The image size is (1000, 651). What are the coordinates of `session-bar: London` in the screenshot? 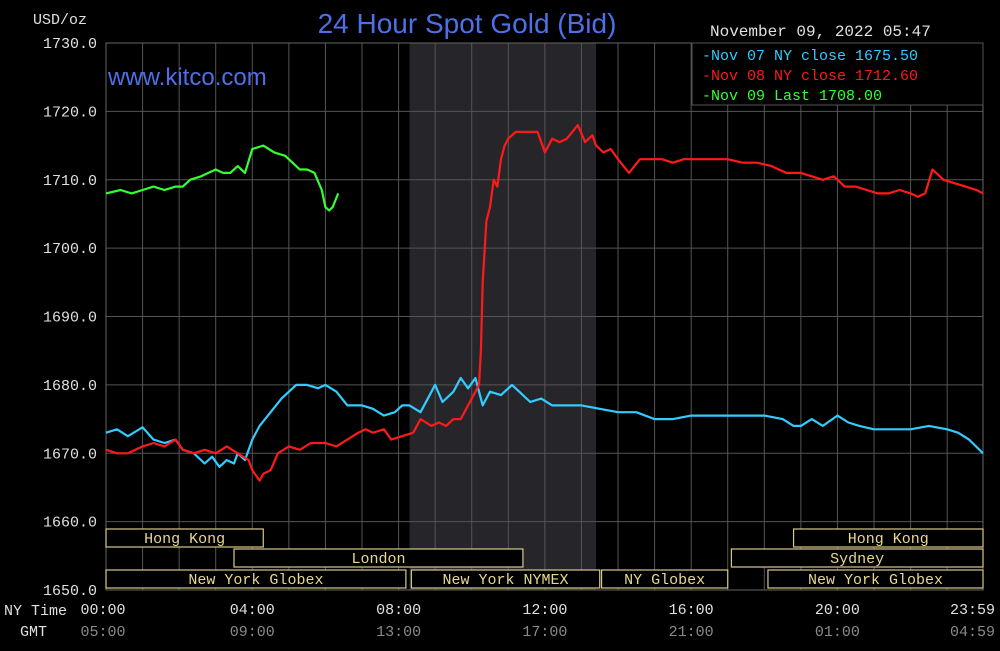 It's located at (378, 558).